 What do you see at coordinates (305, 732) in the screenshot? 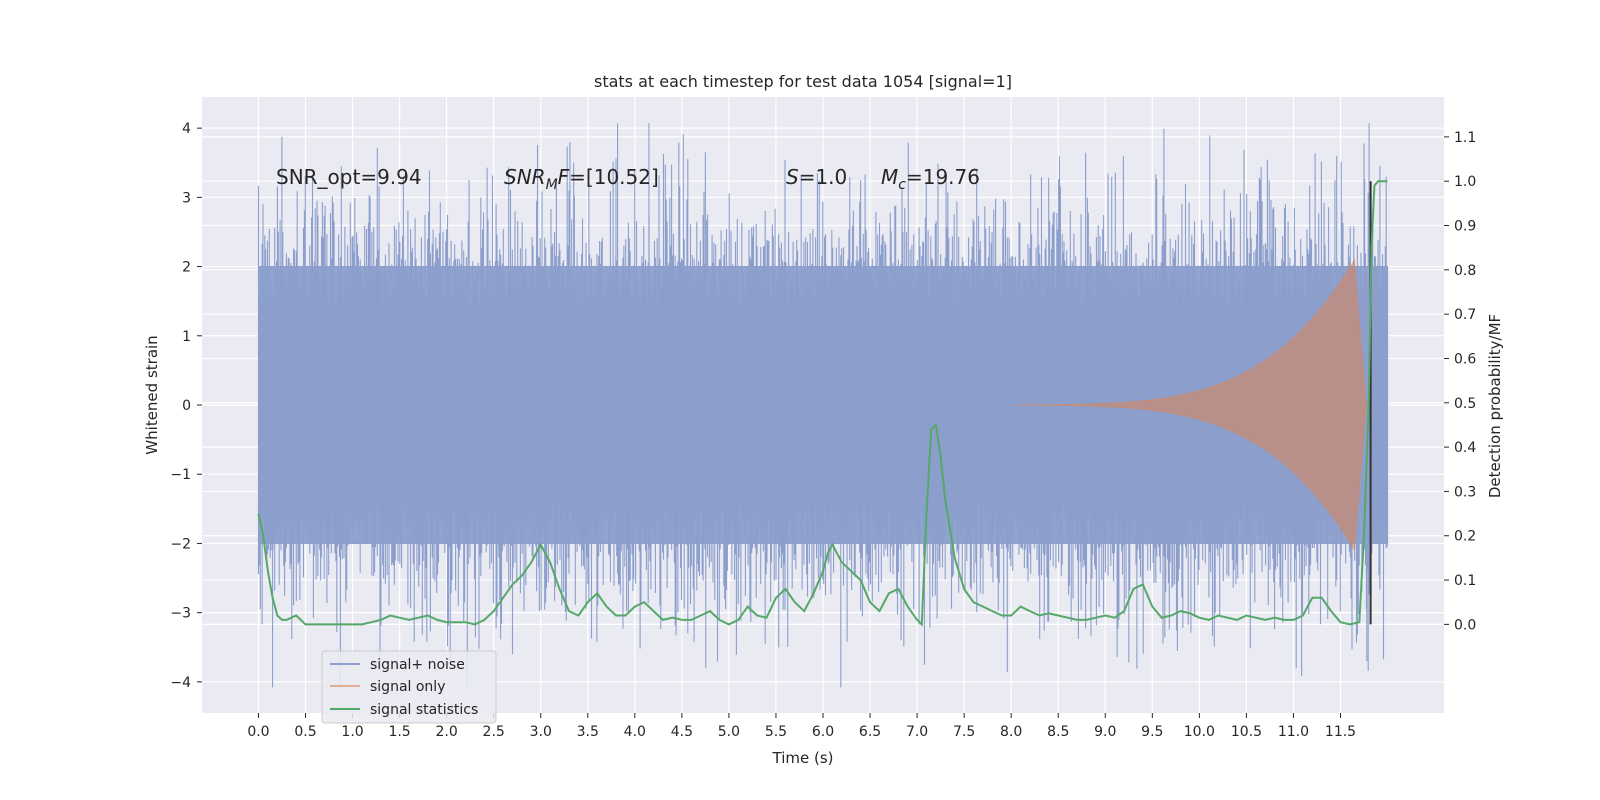
I see `x-tick-label: 0.5` at bounding box center [305, 732].